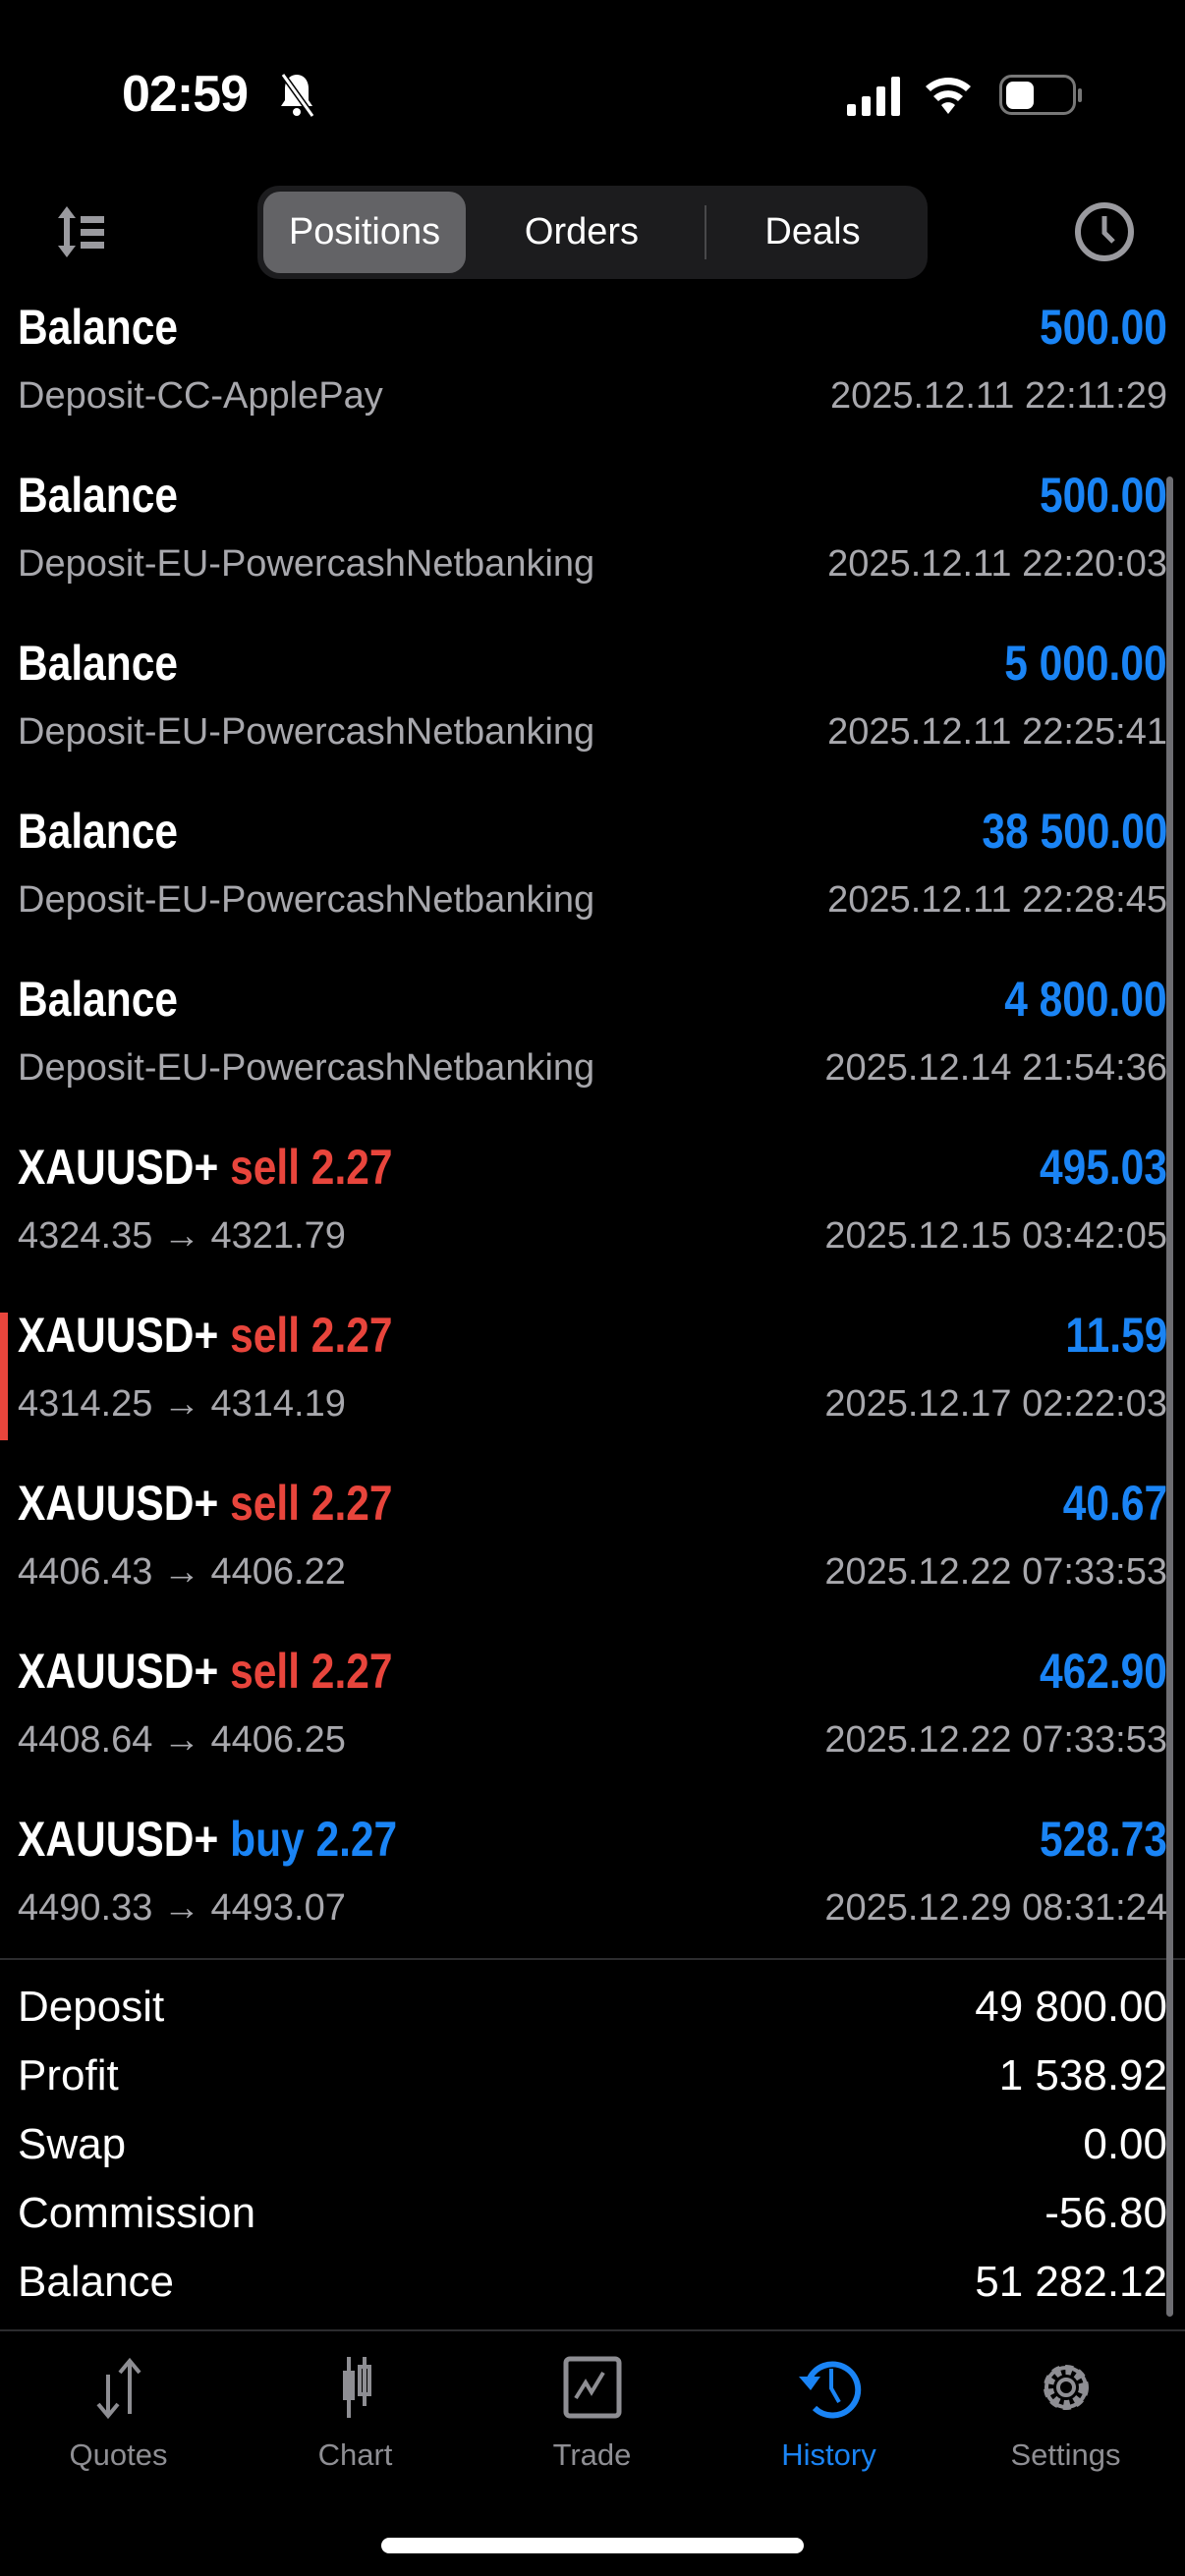  What do you see at coordinates (592, 2413) in the screenshot?
I see `tab-trade: Trade` at bounding box center [592, 2413].